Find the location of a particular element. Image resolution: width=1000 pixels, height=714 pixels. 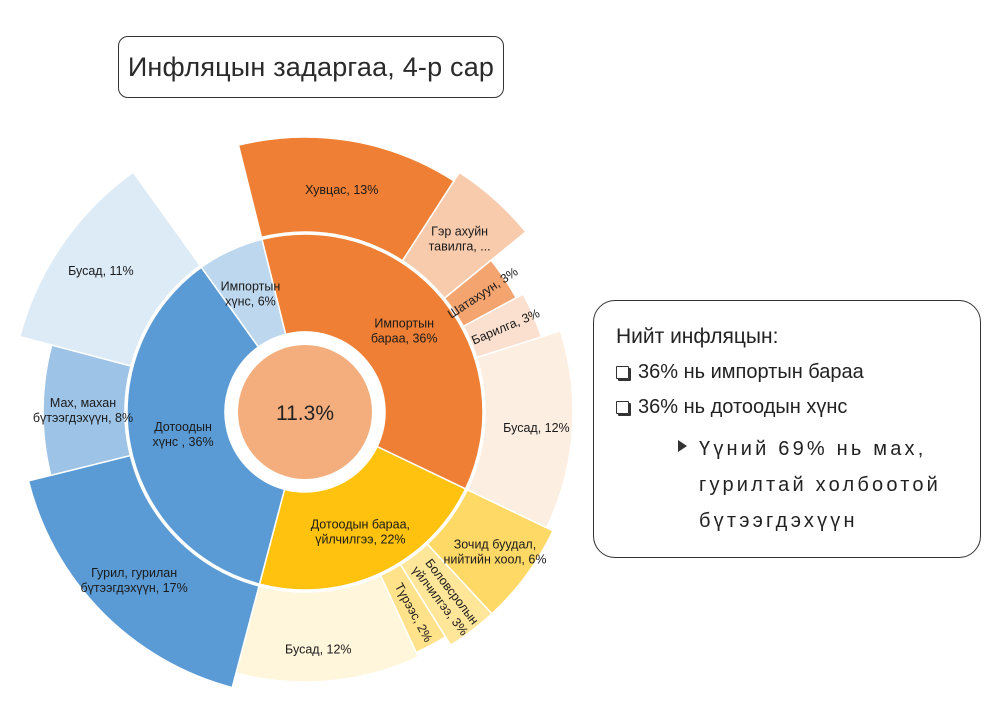

note-item-text: 36% нь импортын бараа is located at coordinates (751, 372).